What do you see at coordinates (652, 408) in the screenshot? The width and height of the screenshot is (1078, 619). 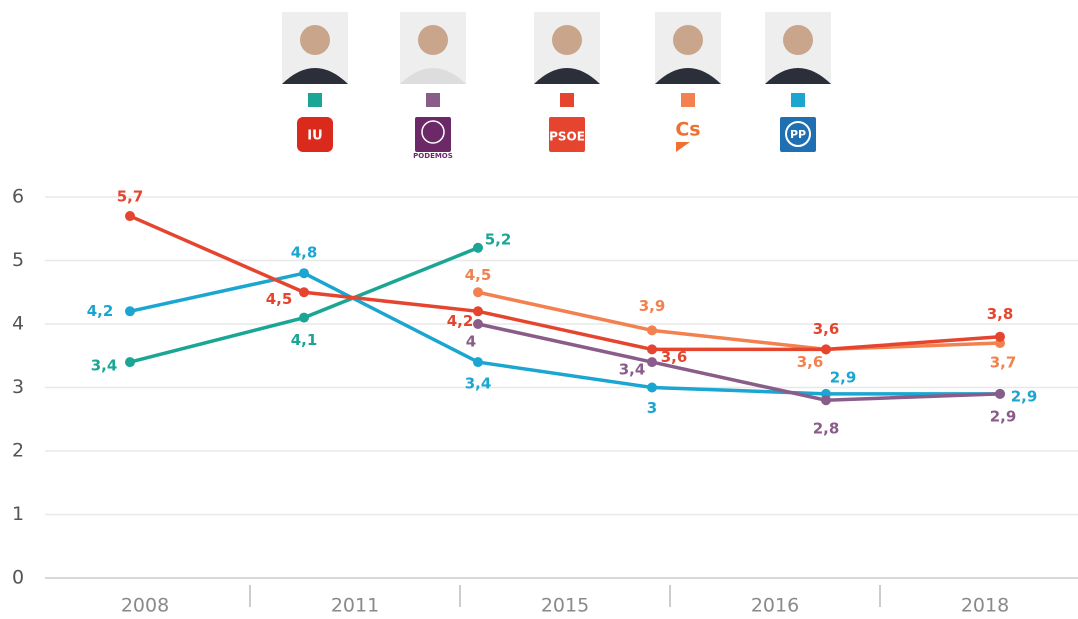 I see `value-label: 3` at bounding box center [652, 408].